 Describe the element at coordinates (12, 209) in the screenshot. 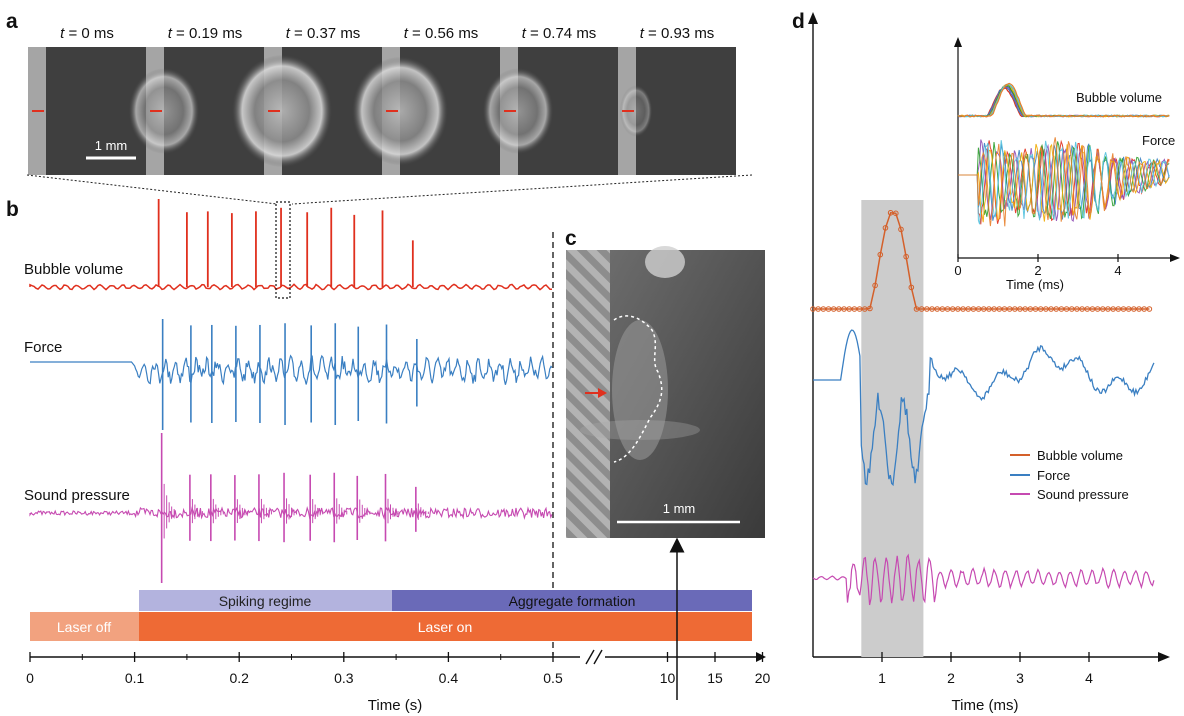

I see `panel-label-b: b` at that location.